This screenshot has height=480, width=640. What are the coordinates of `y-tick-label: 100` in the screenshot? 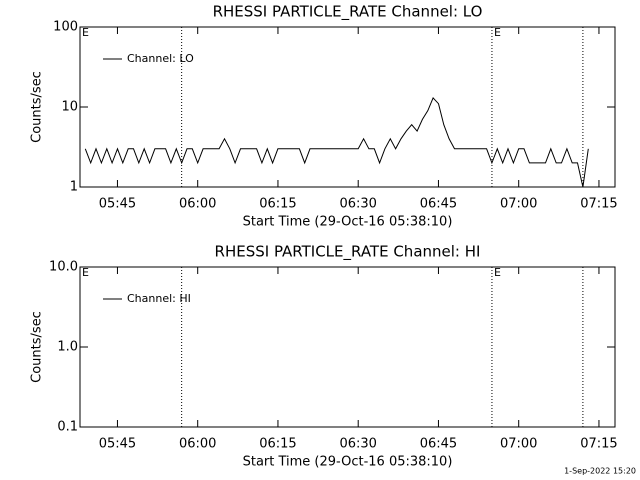 It's located at (65, 27).